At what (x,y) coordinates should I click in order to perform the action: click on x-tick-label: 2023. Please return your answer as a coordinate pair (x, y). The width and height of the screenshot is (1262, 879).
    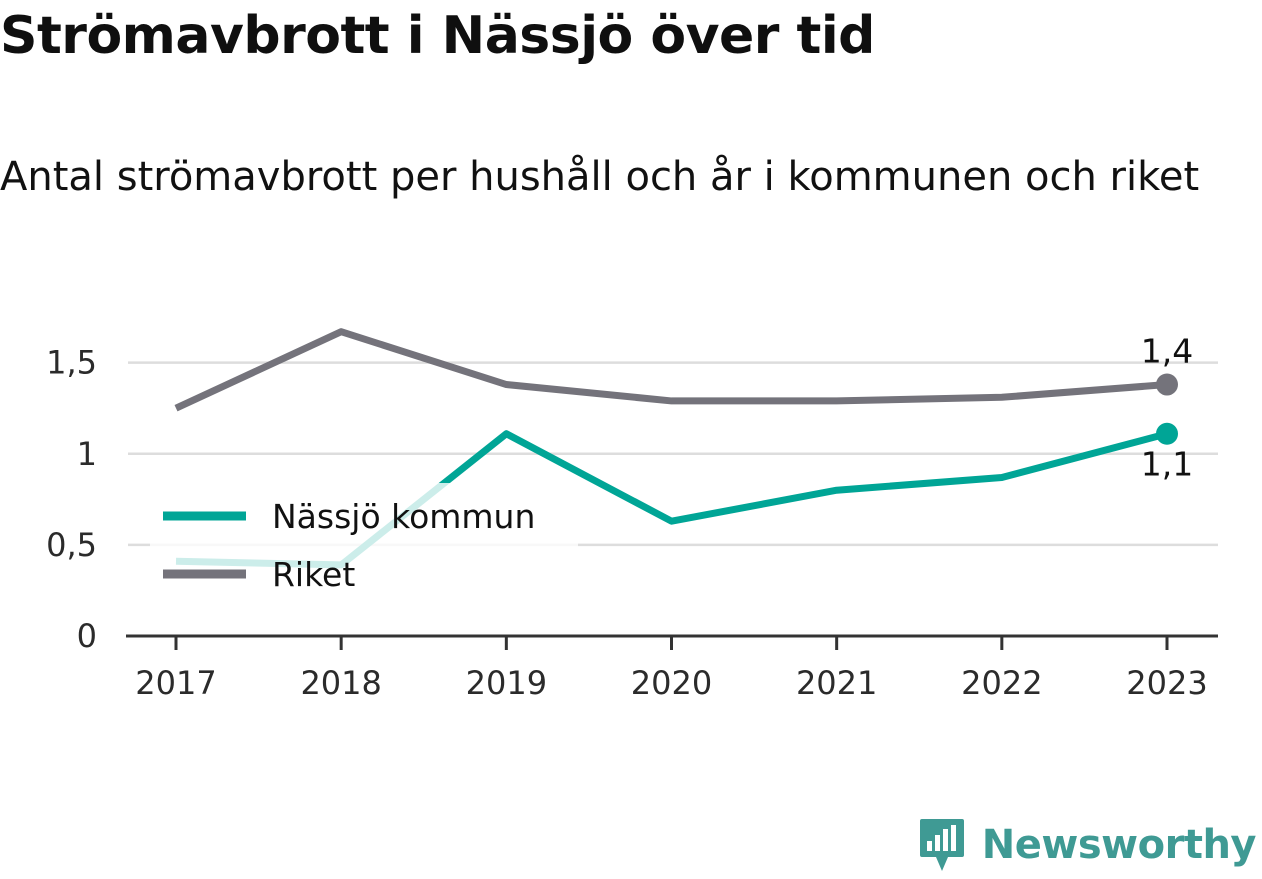
    Looking at the image, I should click on (1166, 683).